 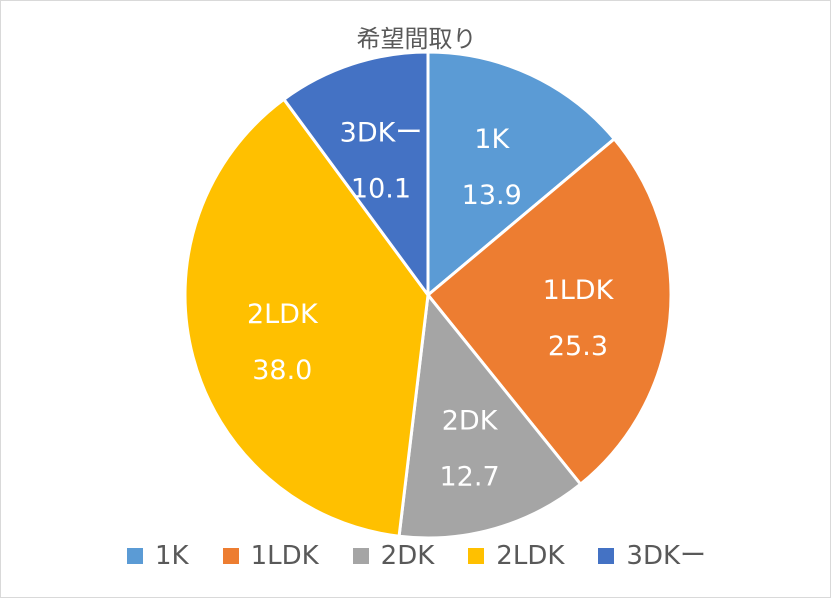 I want to click on legend: 1K 1LDK 2DK 2LDK 3DKー, so click(x=416, y=556).